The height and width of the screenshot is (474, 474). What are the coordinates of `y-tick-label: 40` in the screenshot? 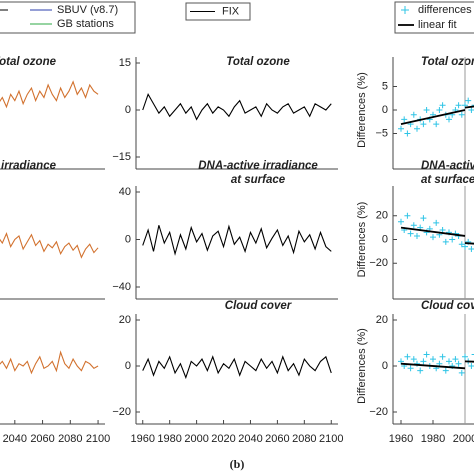 It's located at (125, 192).